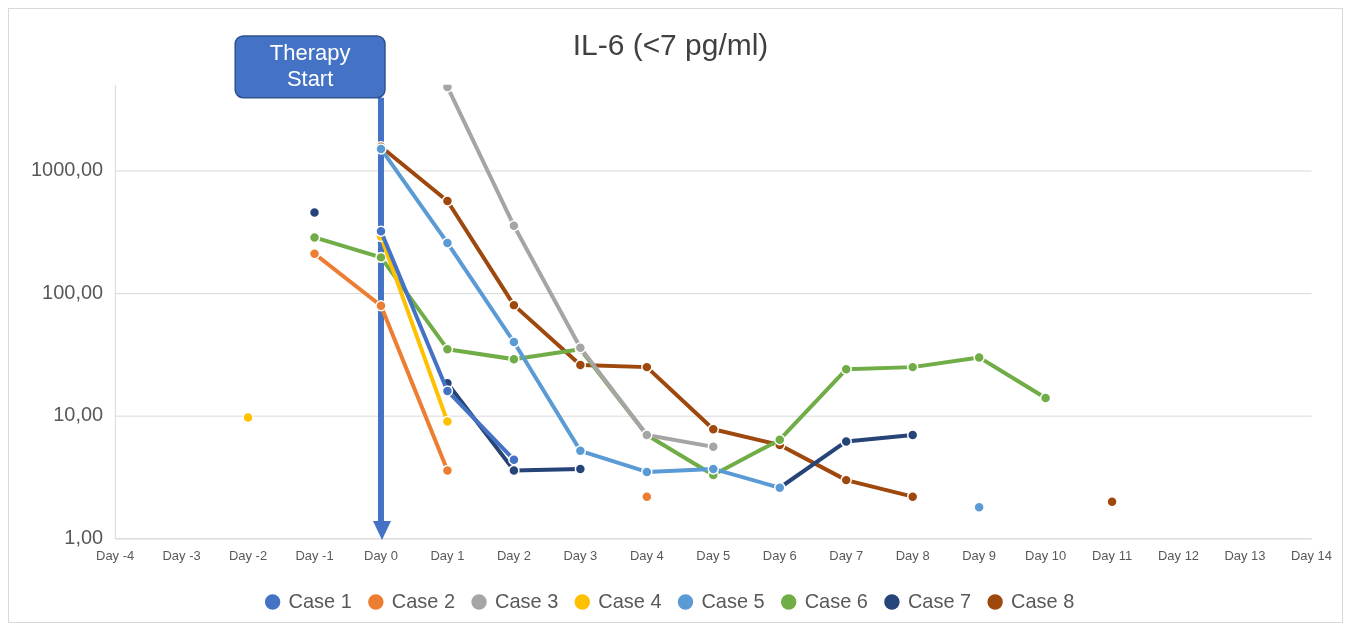 This screenshot has width=1357, height=635. I want to click on x-tick-label: Day 2, so click(513, 555).